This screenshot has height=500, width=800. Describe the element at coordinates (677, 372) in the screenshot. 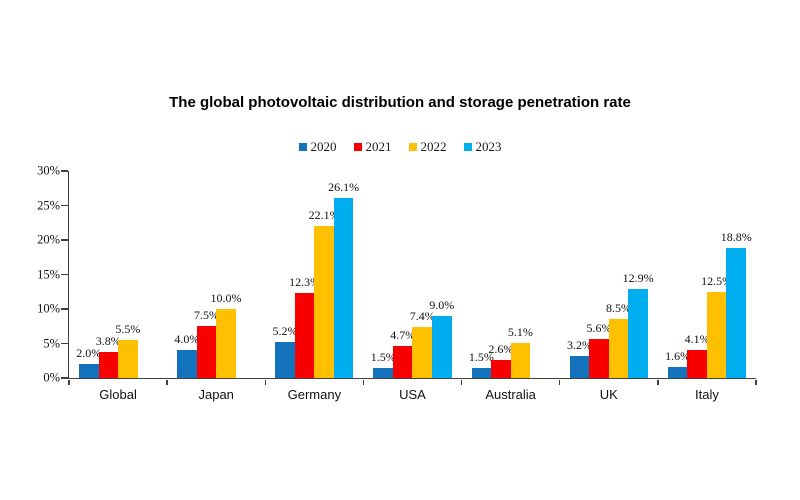

I see `bar-2020-italy` at that location.